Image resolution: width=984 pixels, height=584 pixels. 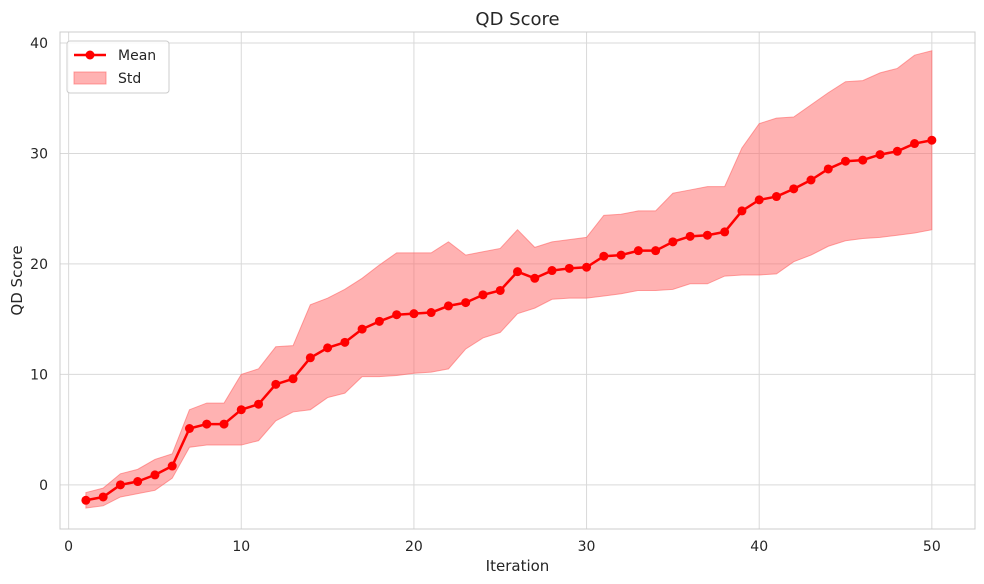 I want to click on x-tick-label: 30, so click(x=587, y=547).